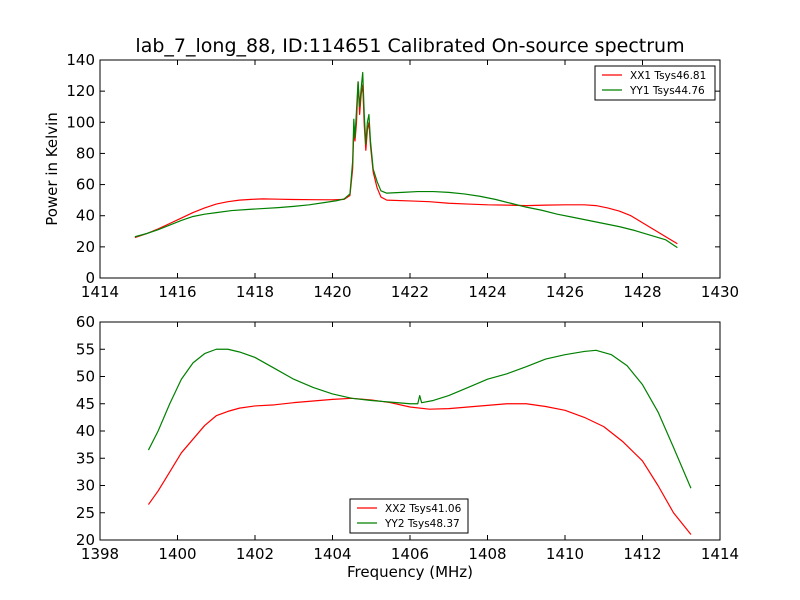 This screenshot has height=600, width=800. What do you see at coordinates (177, 292) in the screenshot?
I see `x-tick-label: 1416` at bounding box center [177, 292].